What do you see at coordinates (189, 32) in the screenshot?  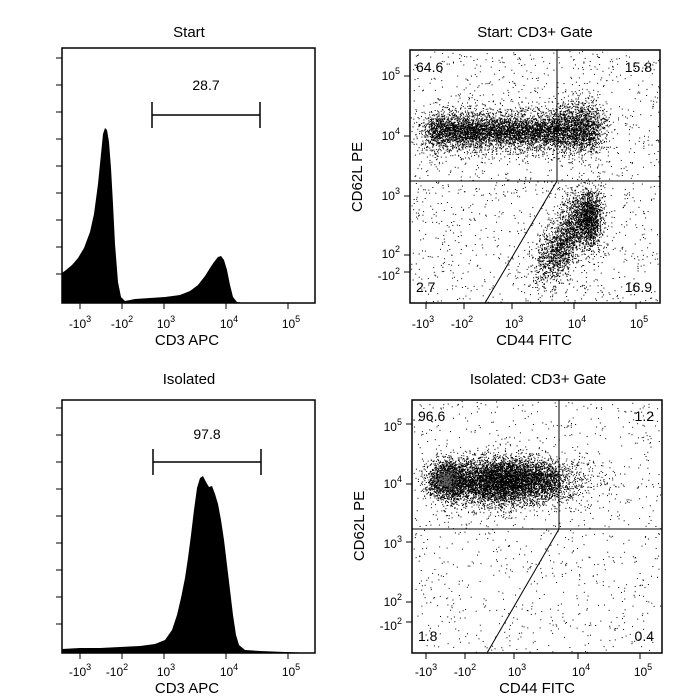 I see `panel-title: Start` at bounding box center [189, 32].